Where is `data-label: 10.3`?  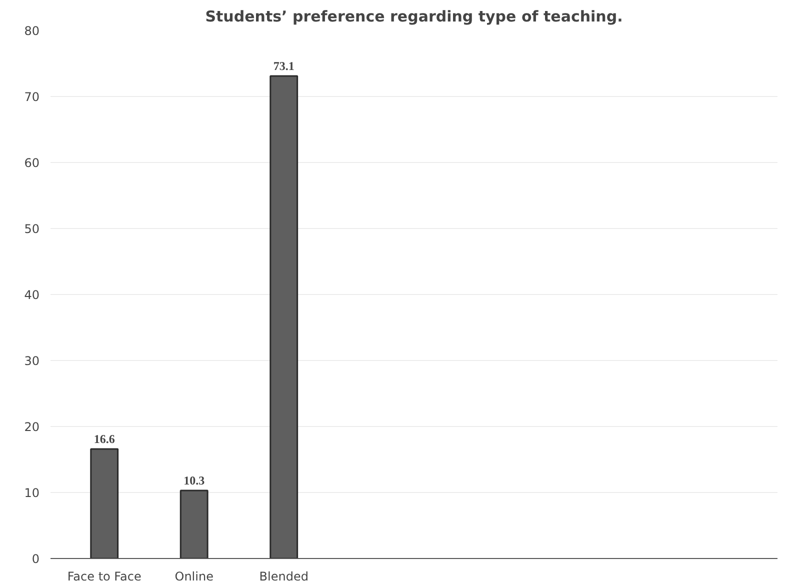
data-label: 10.3 is located at coordinates (194, 481).